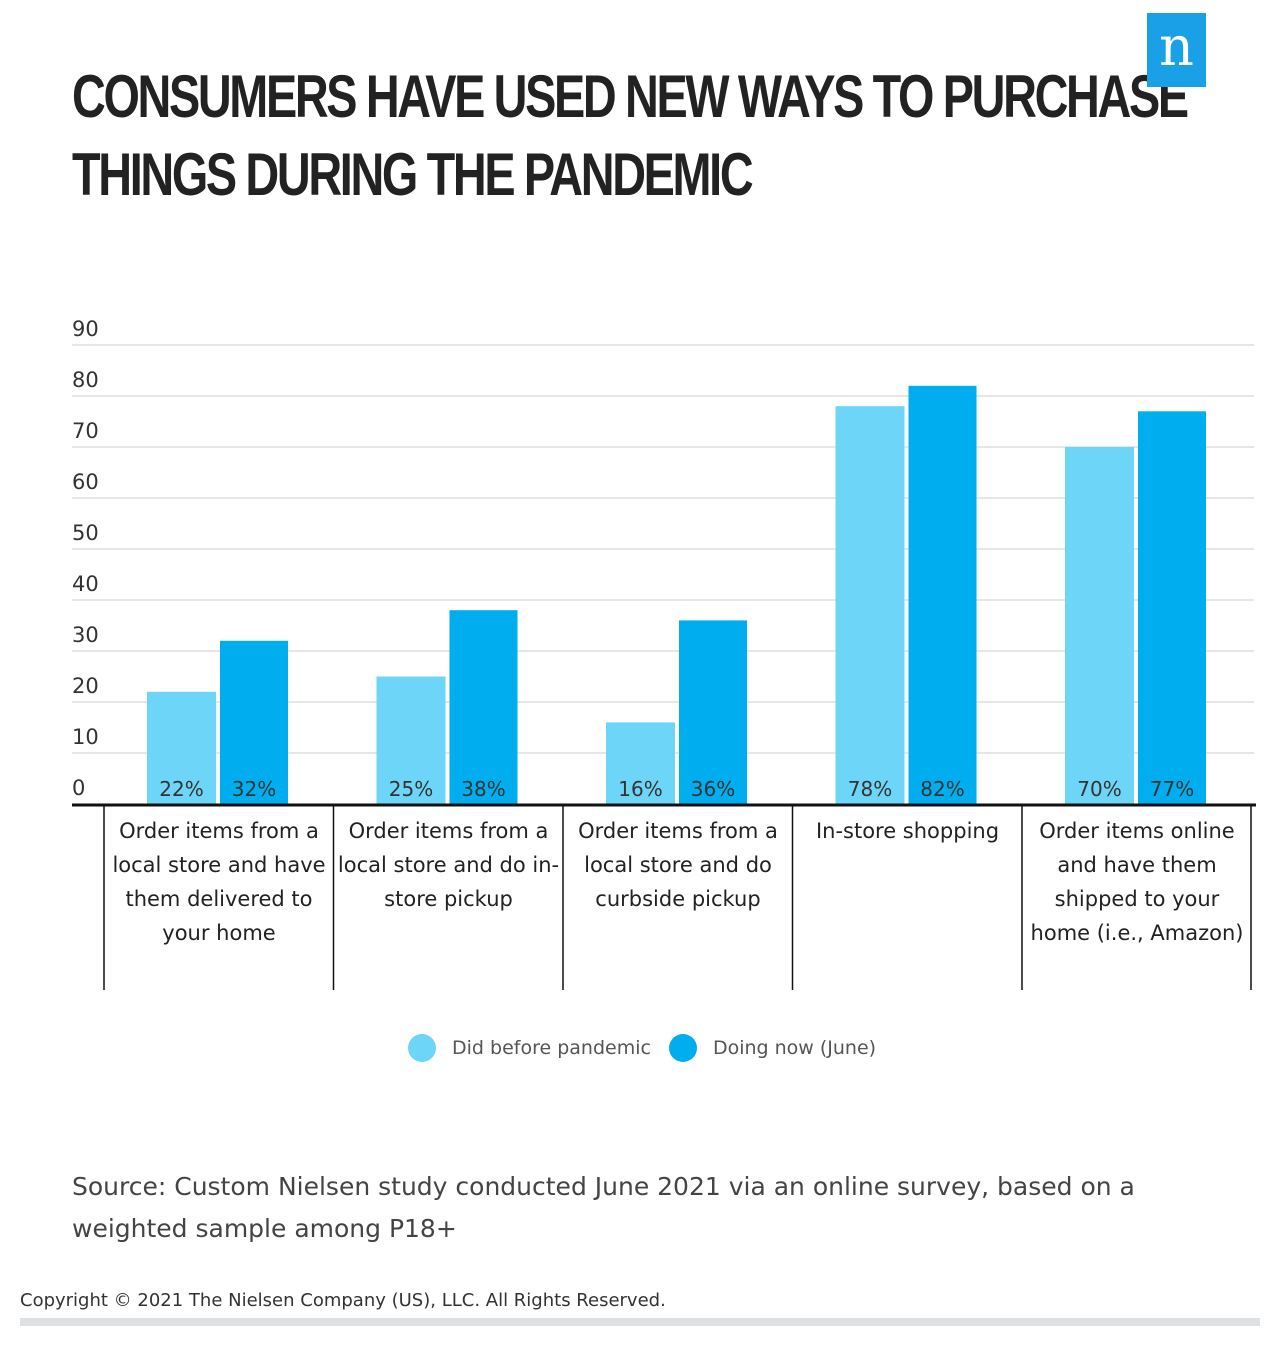 This screenshot has width=1276, height=1346. What do you see at coordinates (1099, 789) in the screenshot?
I see `data-label: 70%` at bounding box center [1099, 789].